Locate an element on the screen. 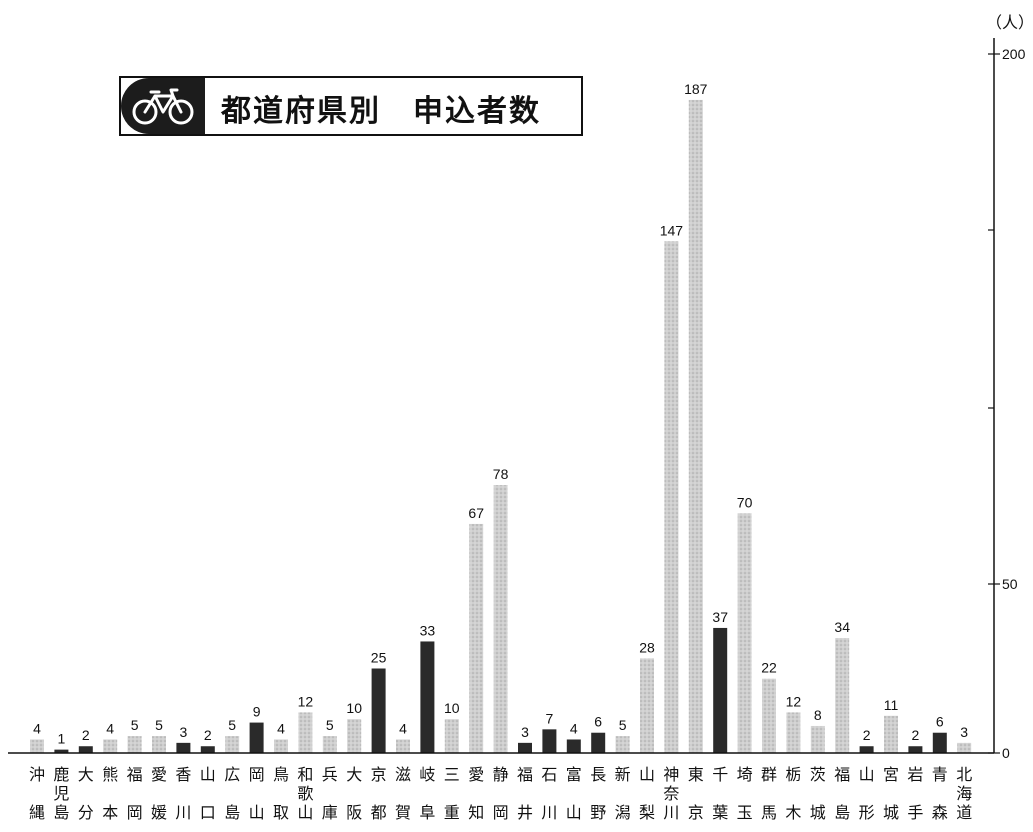 This screenshot has width=1033, height=832. data-label-福島: 34 is located at coordinates (842, 627).